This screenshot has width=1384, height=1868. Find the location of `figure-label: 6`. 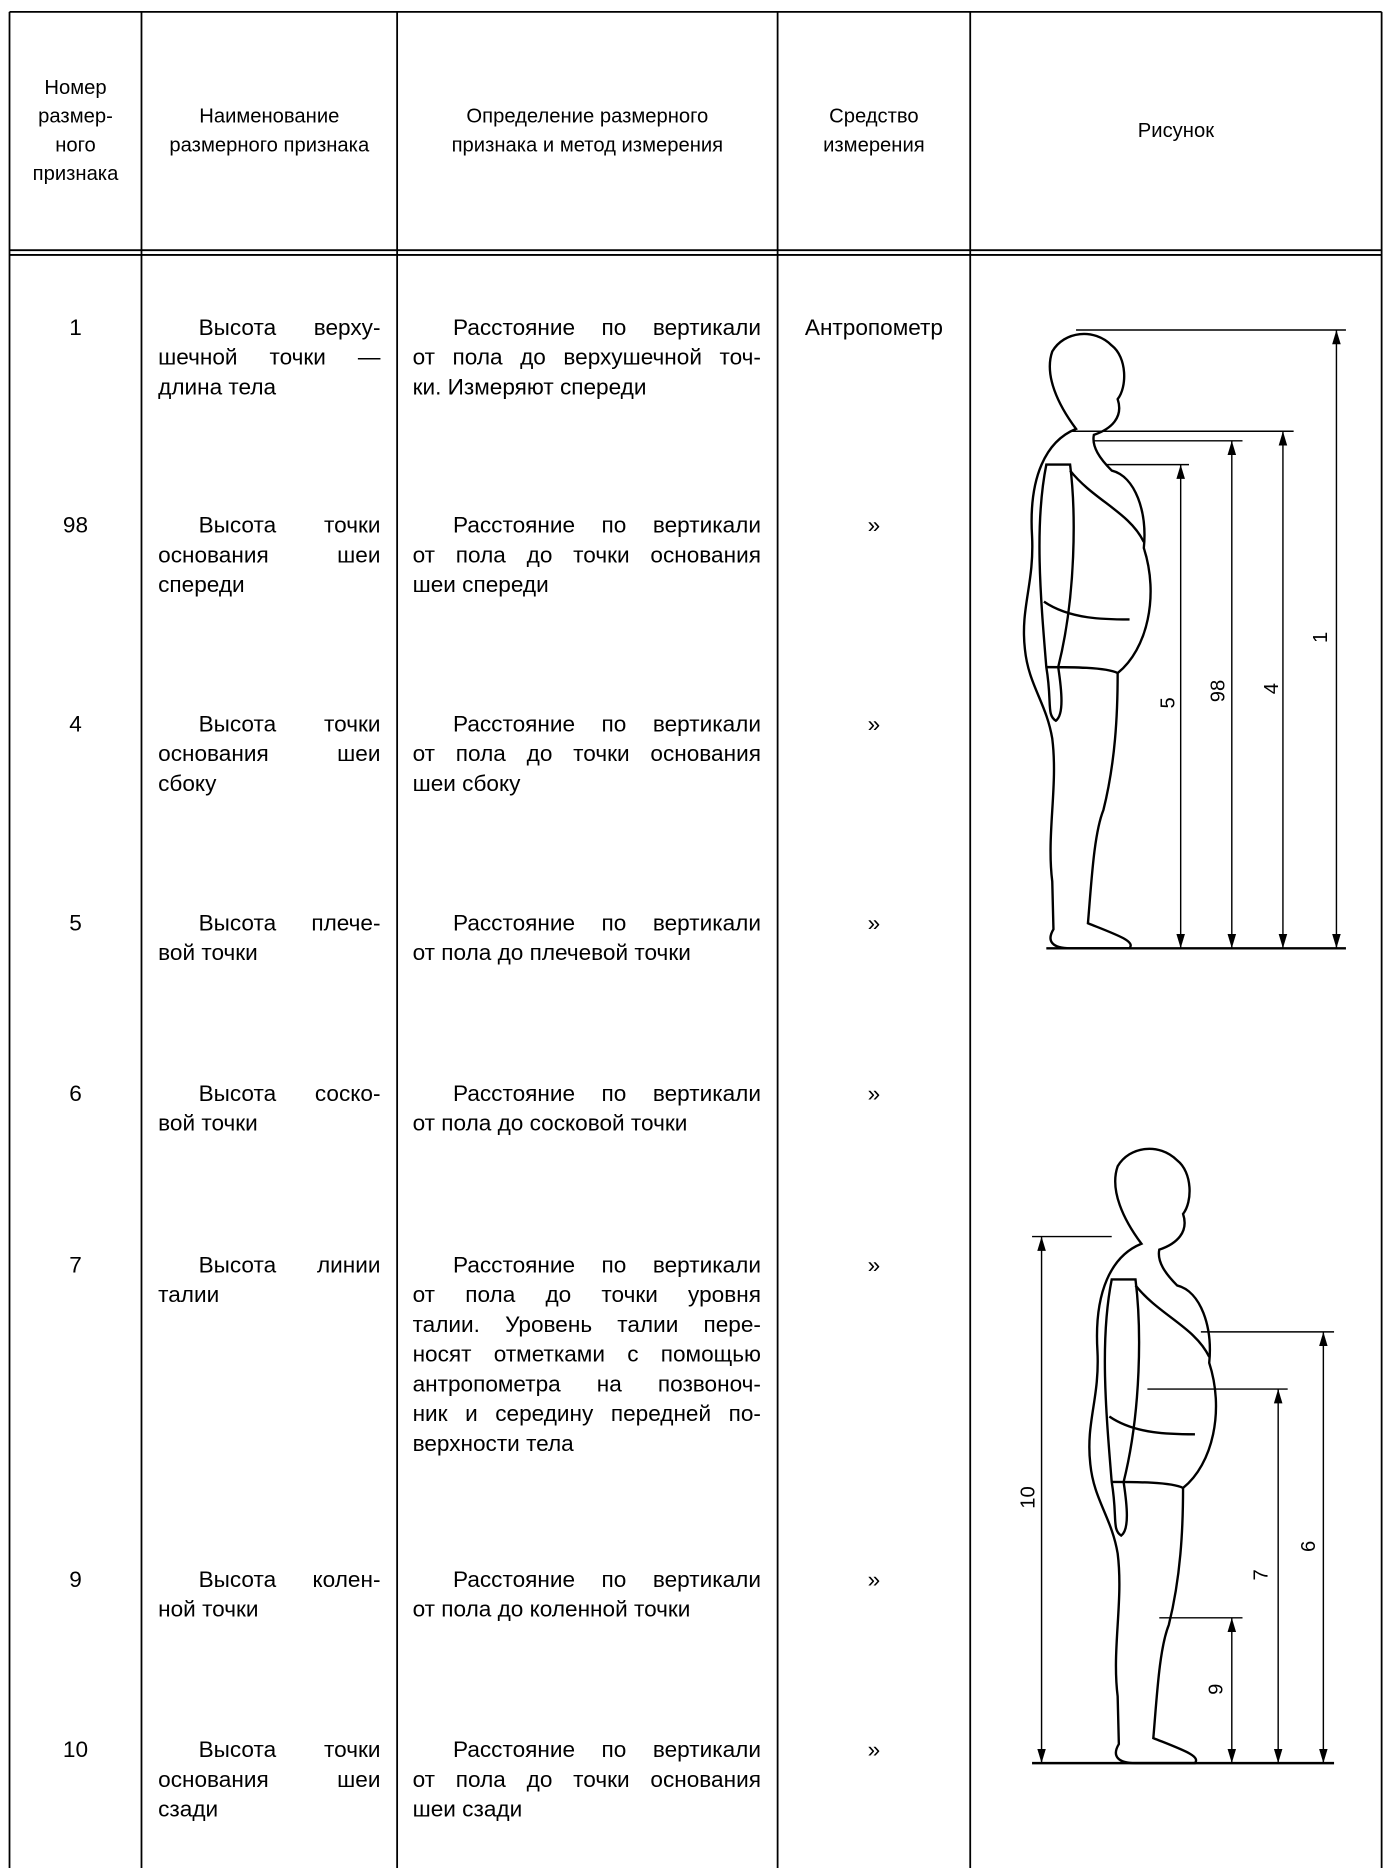

figure-label: 6 is located at coordinates (1309, 1546).